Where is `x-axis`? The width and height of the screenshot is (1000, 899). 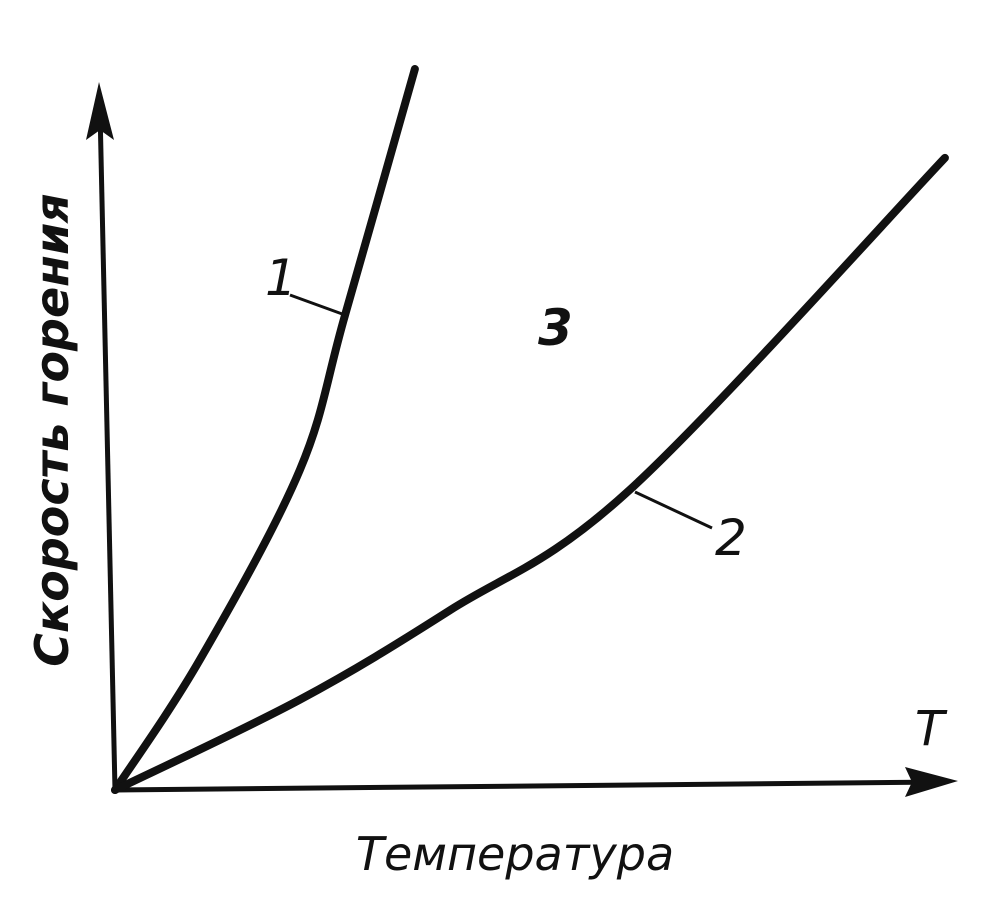 x-axis is located at coordinates (530, 786).